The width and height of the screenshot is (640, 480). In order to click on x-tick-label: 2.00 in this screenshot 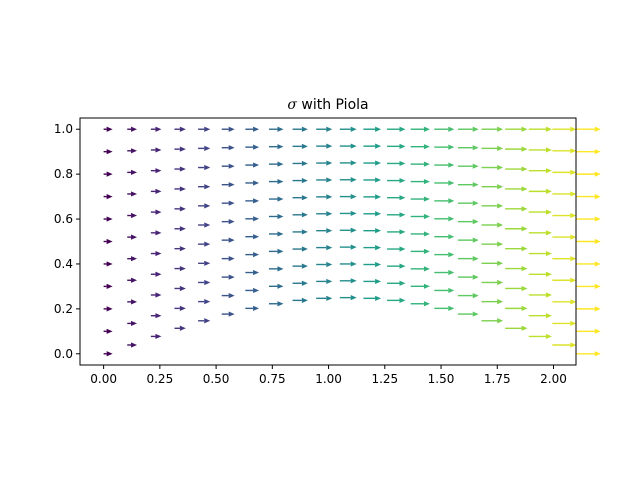, I will do `click(553, 379)`.